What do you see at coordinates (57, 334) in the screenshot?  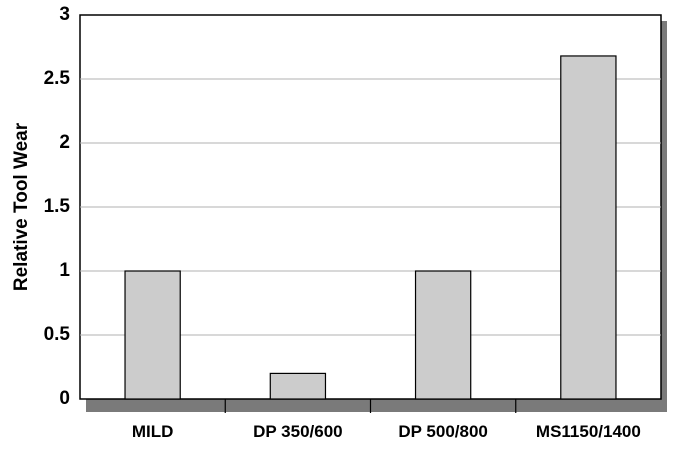 I see `y-tick-label: 0.5` at bounding box center [57, 334].